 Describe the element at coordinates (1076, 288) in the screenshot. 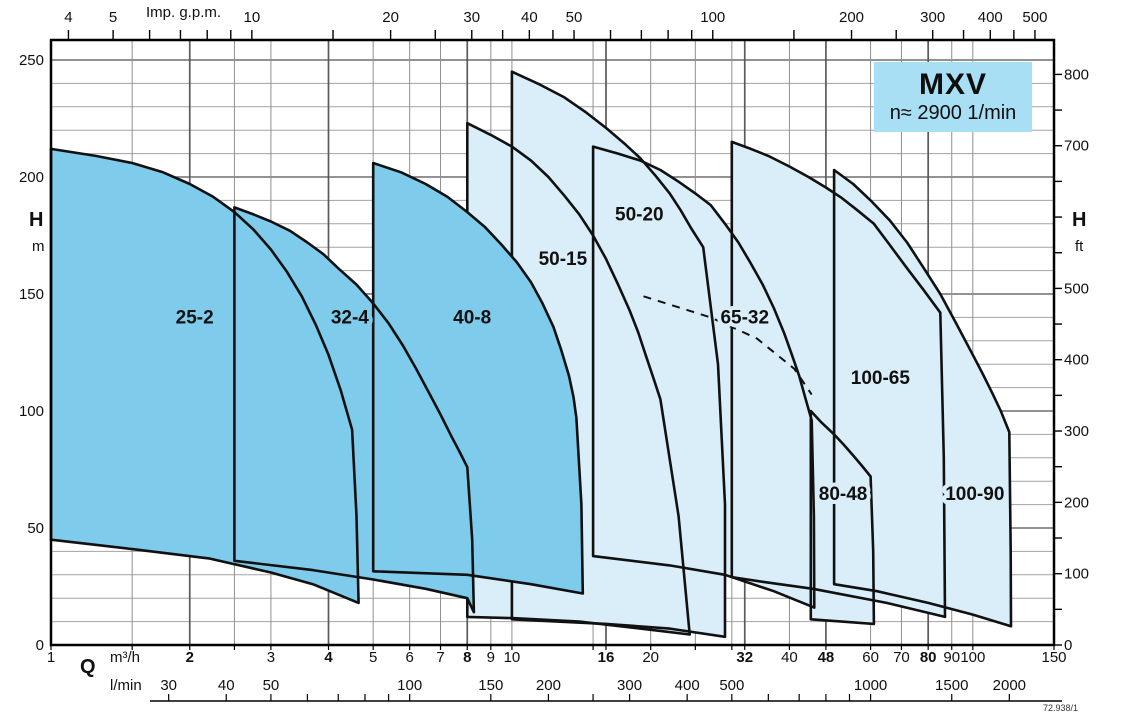

I see `right-tick-label: 500` at that location.